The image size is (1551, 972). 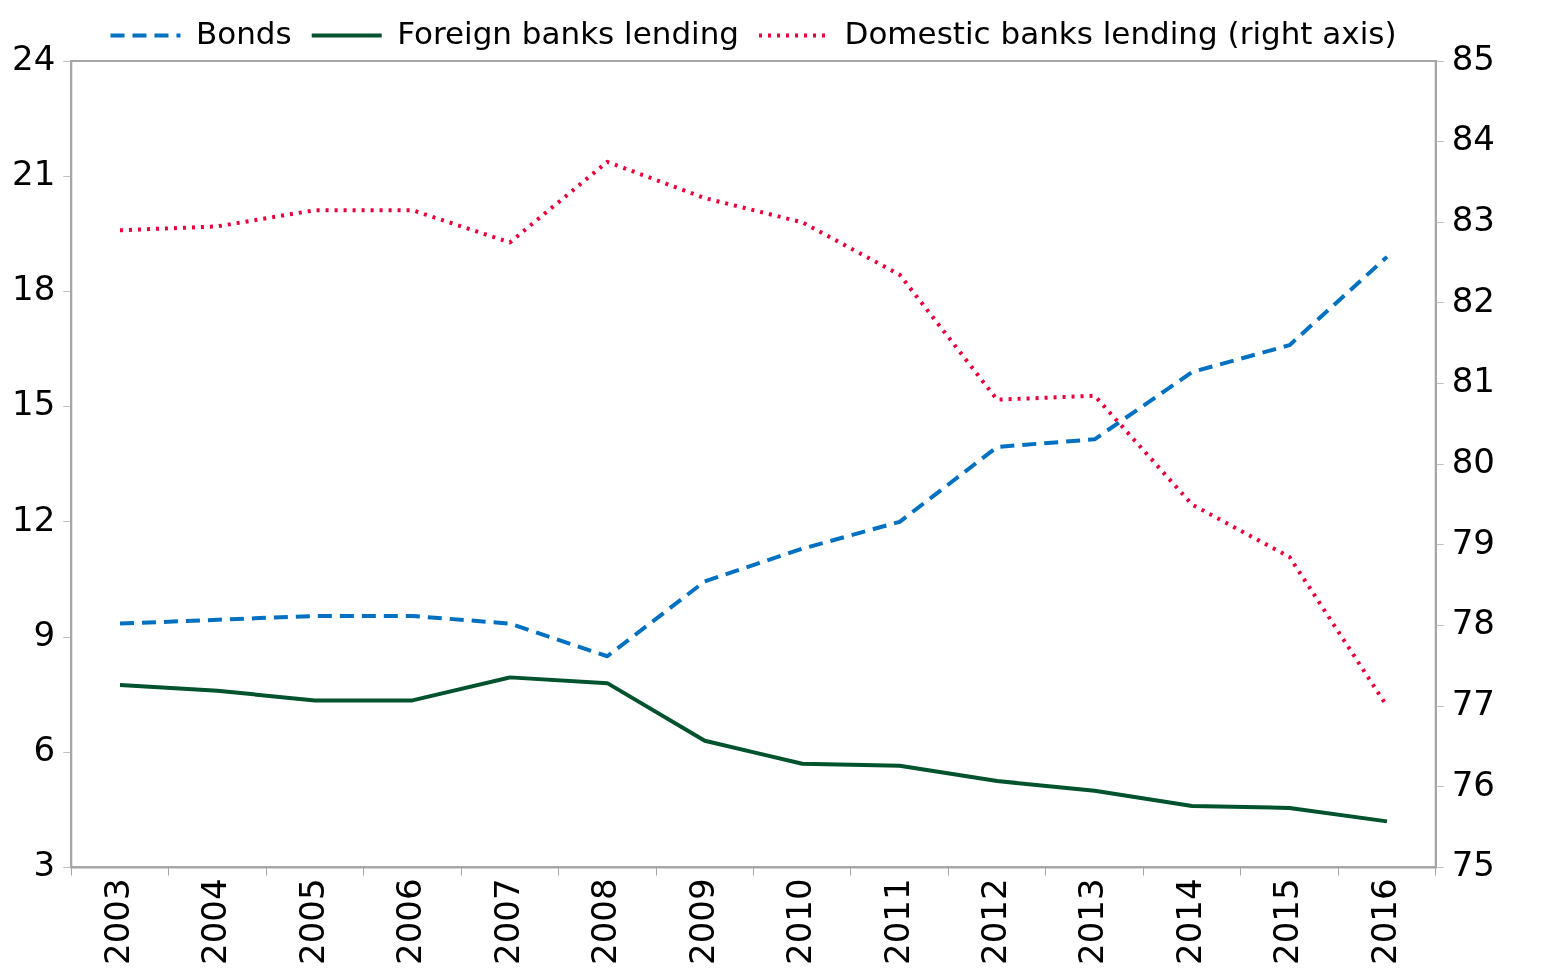 What do you see at coordinates (1188, 921) in the screenshot?
I see `x-tick-label: 2014` at bounding box center [1188, 921].